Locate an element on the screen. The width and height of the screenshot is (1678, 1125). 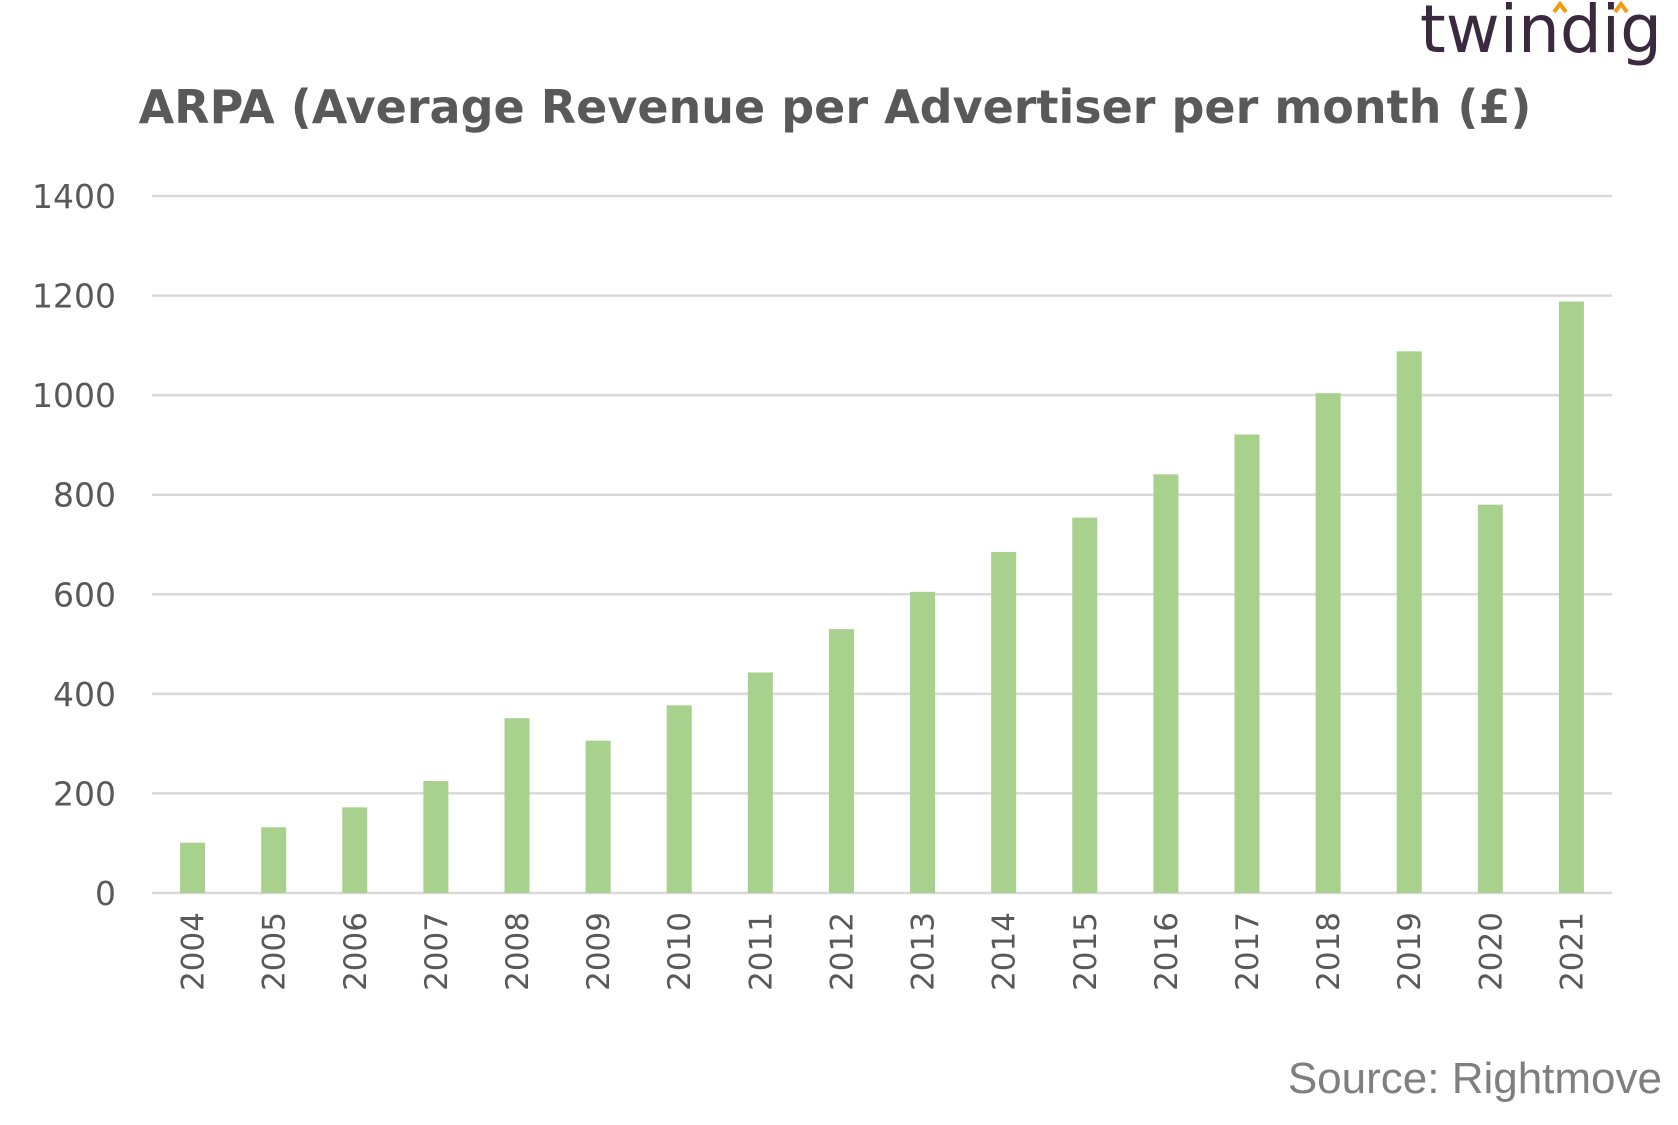
x-tick-label: 2005 is located at coordinates (275, 951).